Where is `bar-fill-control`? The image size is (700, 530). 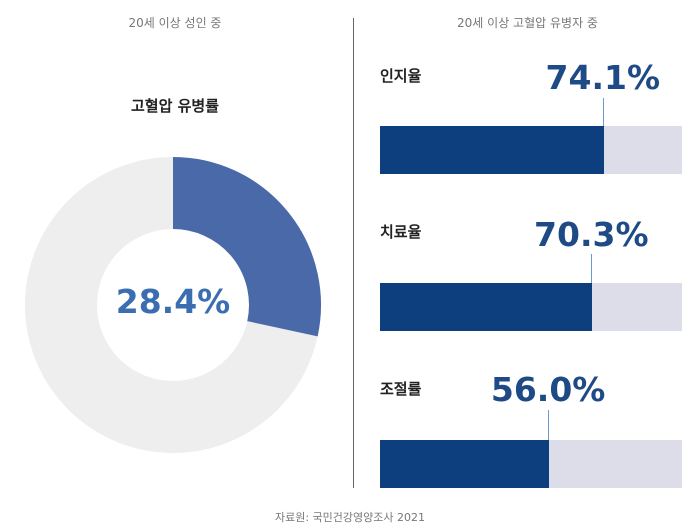
bar-fill-control is located at coordinates (465, 464).